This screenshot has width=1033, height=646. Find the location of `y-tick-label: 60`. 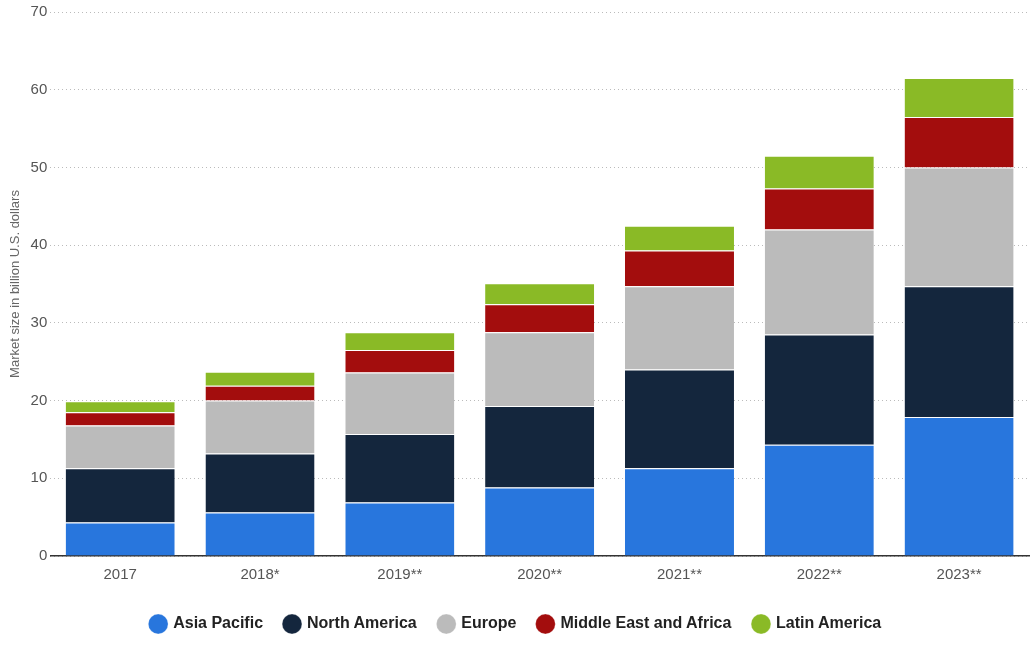

y-tick-label: 60 is located at coordinates (39, 88).